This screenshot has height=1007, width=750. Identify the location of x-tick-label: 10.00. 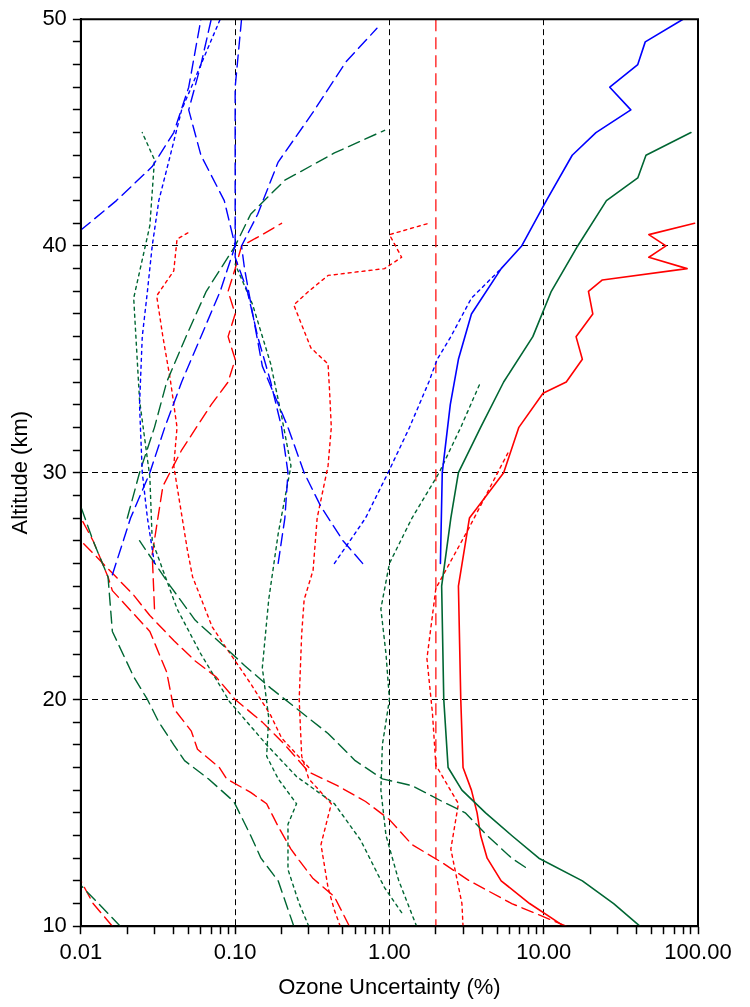
(544, 952).